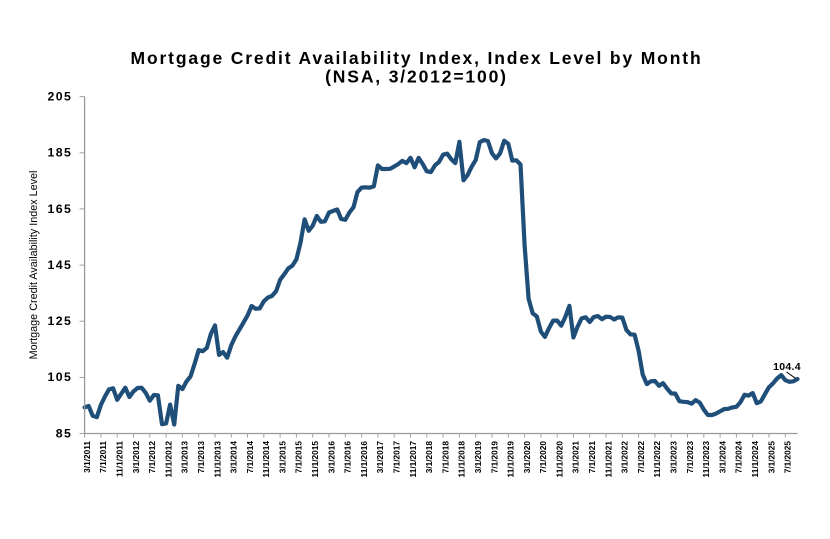 This screenshot has height=539, width=830. Describe the element at coordinates (657, 459) in the screenshot. I see `svg-text: 11/1/2022` at that location.